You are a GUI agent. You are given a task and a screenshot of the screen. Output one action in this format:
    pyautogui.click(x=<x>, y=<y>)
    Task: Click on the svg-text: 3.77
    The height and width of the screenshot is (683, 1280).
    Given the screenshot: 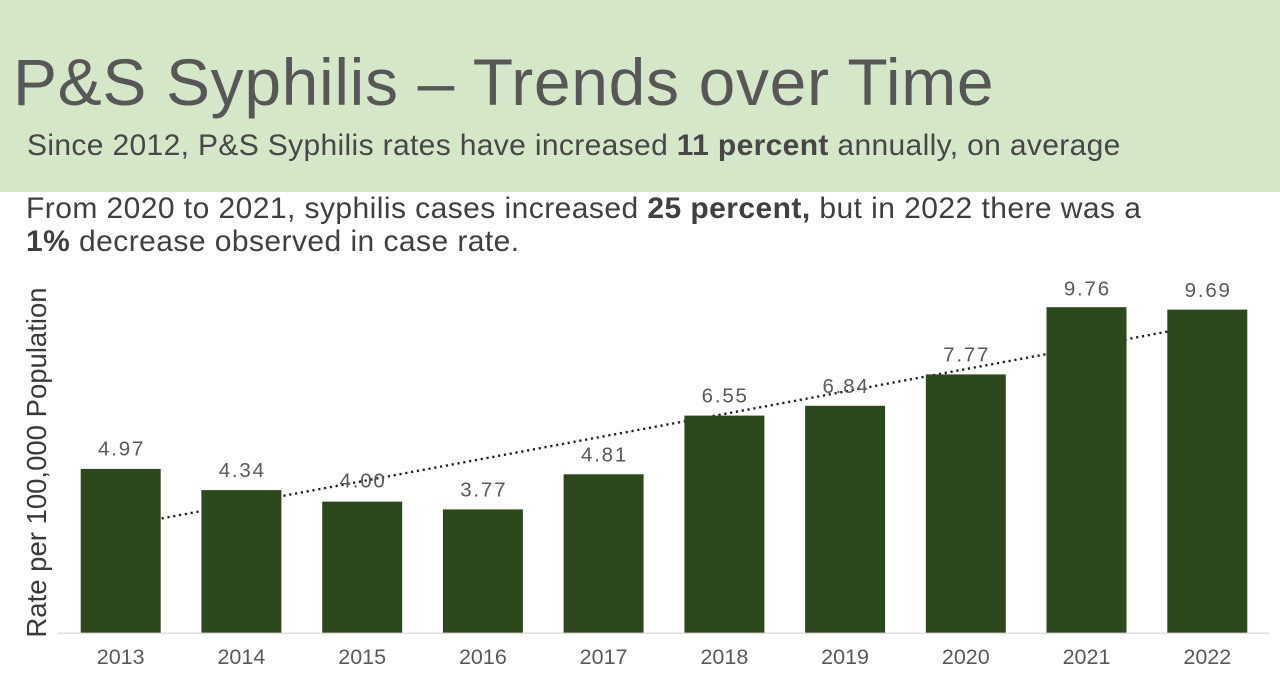 What is the action you would take?
    pyautogui.click(x=483, y=489)
    